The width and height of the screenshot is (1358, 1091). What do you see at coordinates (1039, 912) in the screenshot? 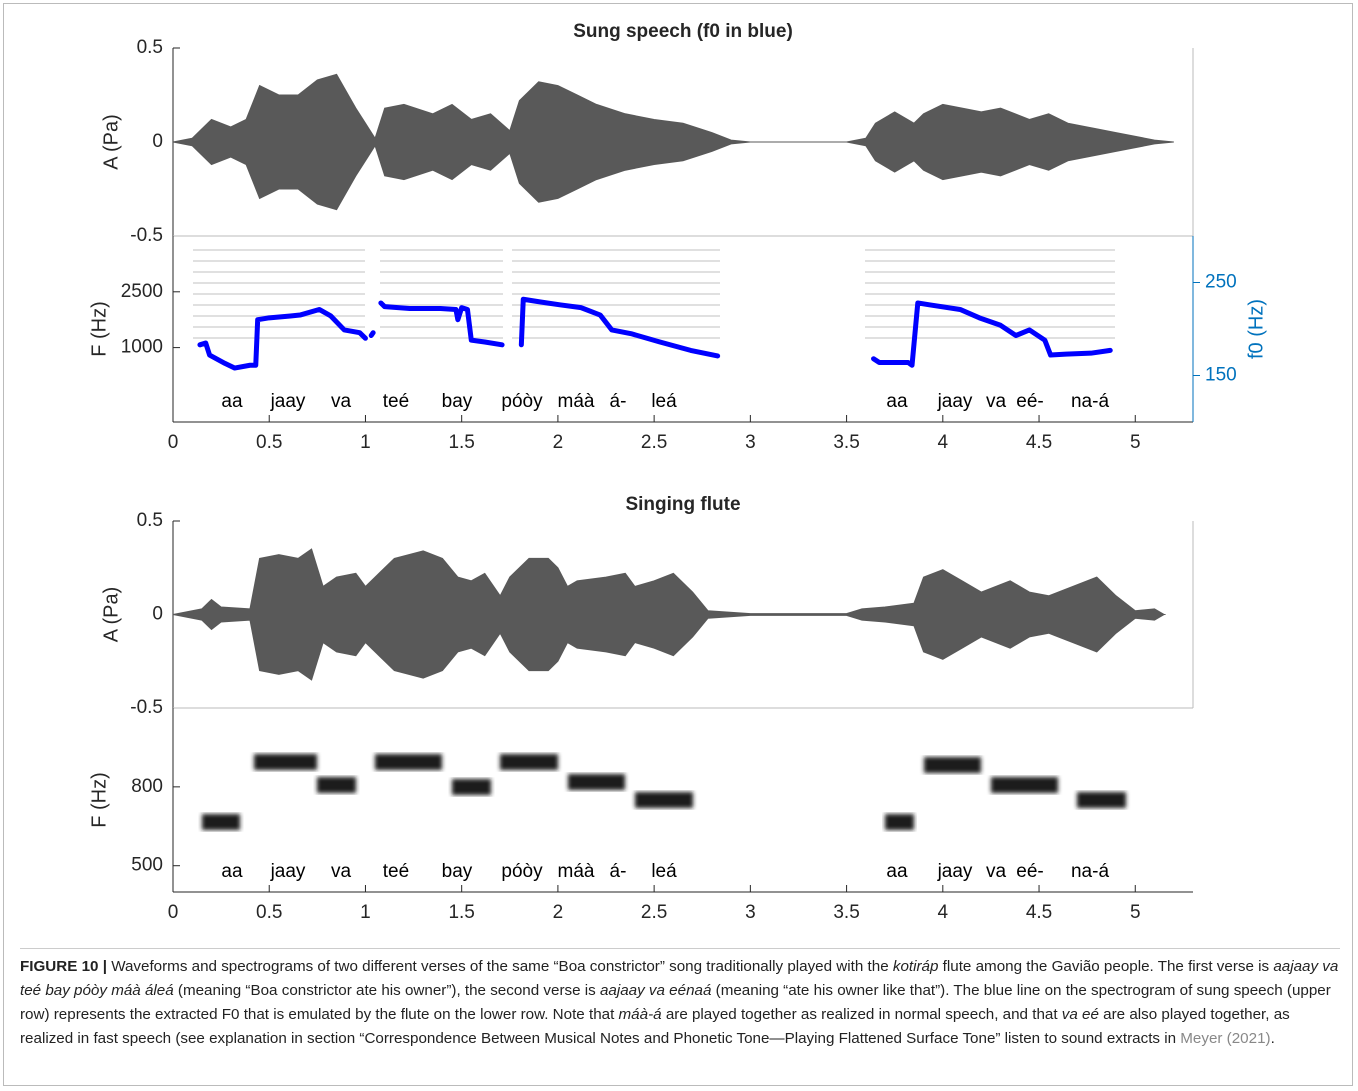
I see `x-tick-label: 4.5` at bounding box center [1039, 912].